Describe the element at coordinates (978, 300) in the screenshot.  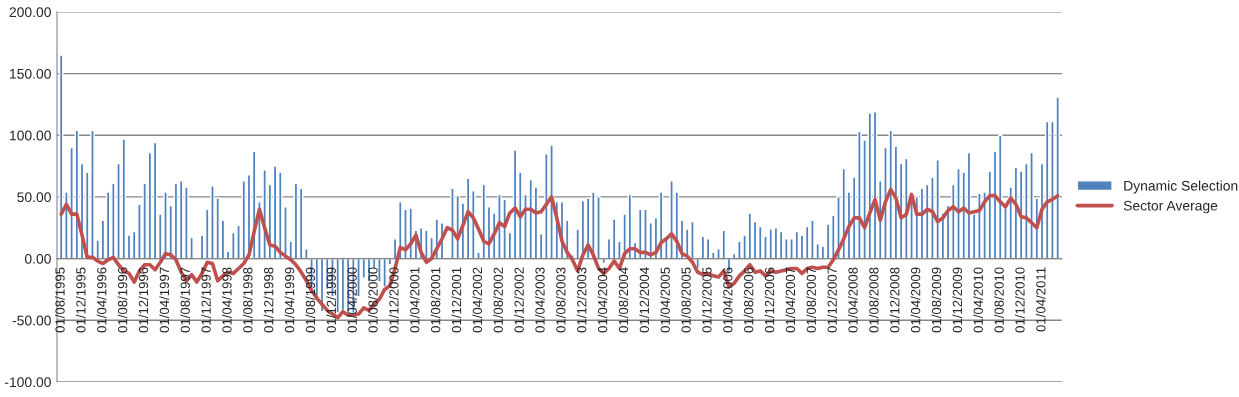
I see `x-tick-label: 01/04/2010` at that location.